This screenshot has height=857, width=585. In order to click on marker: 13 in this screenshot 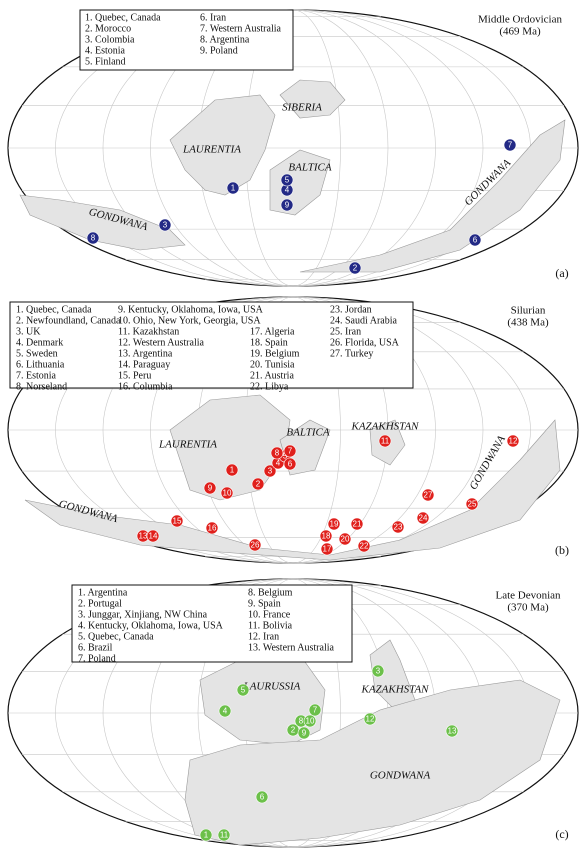, I will do `click(143, 536)`.